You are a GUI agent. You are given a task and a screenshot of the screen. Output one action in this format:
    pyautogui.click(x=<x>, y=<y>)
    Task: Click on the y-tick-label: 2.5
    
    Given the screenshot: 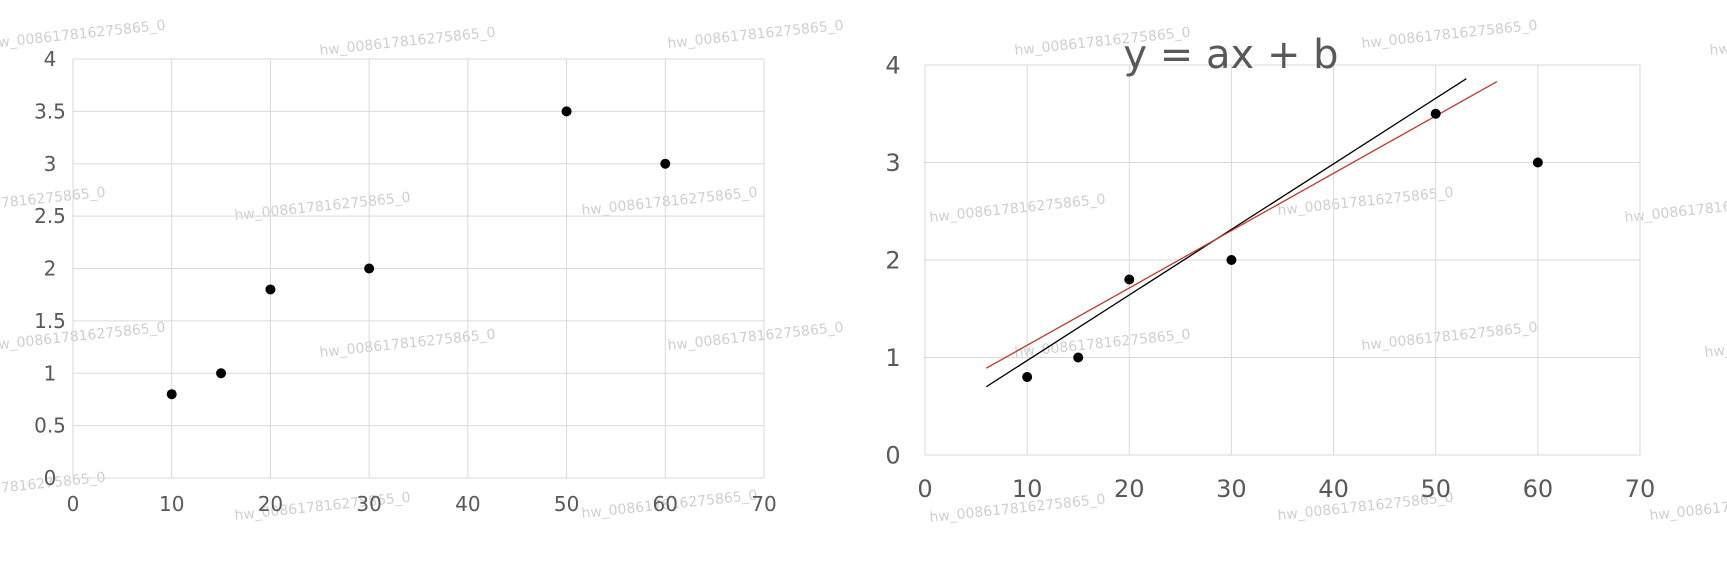 What is the action you would take?
    pyautogui.click(x=50, y=216)
    